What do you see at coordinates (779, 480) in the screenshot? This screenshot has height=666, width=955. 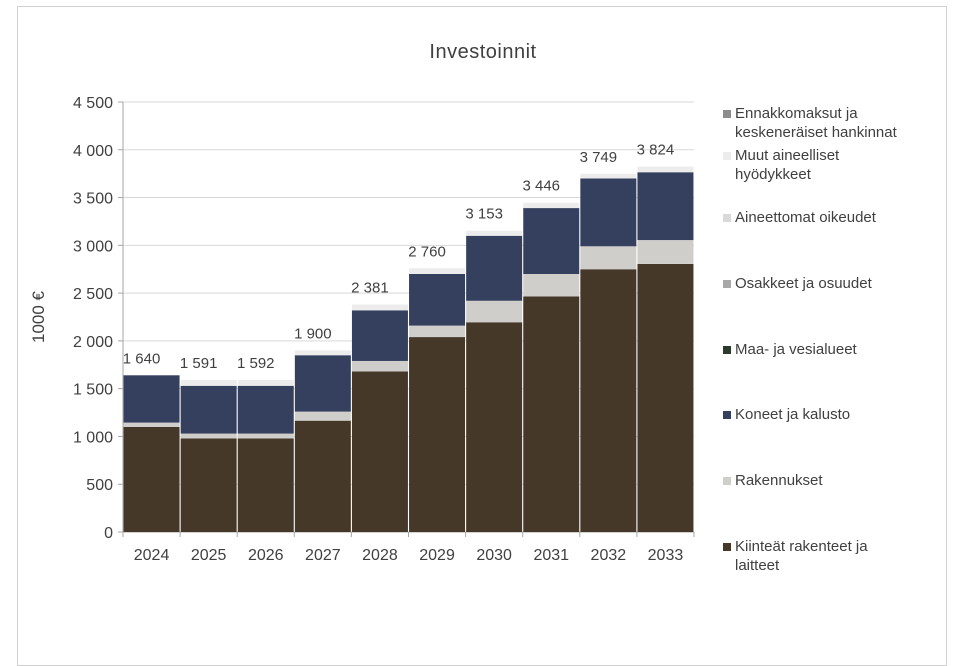 I see `legend-label: Rakennukset` at bounding box center [779, 480].